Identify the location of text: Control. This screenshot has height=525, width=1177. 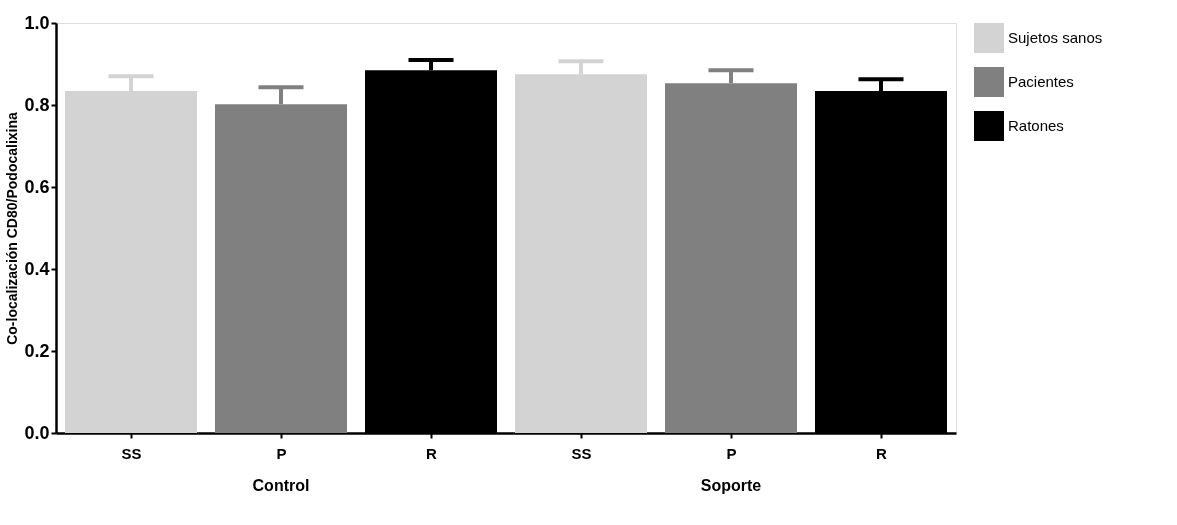
(281, 485).